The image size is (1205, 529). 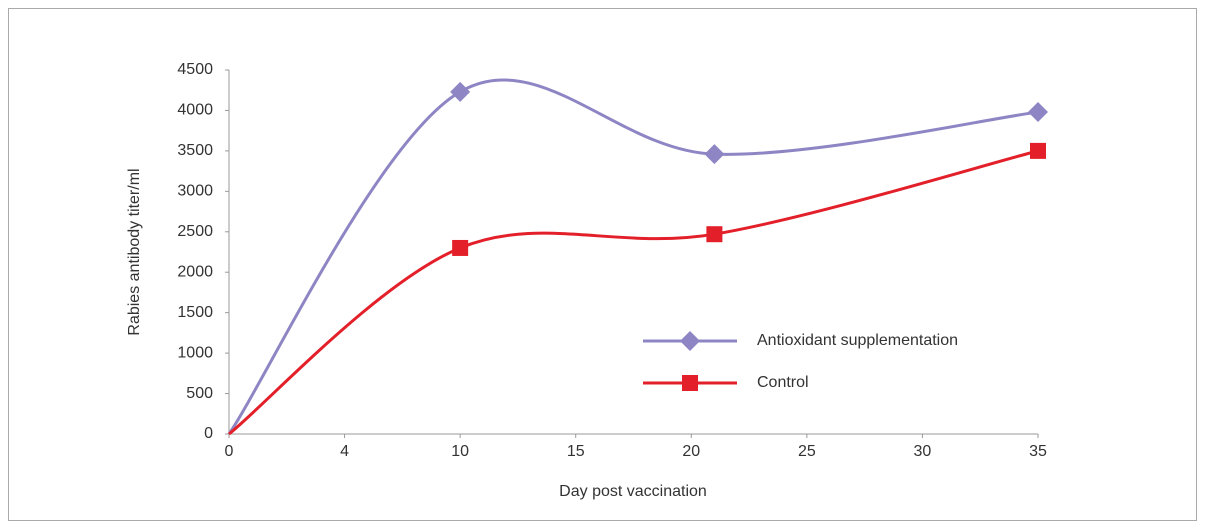 What do you see at coordinates (229, 451) in the screenshot?
I see `x-tick-label: 0` at bounding box center [229, 451].